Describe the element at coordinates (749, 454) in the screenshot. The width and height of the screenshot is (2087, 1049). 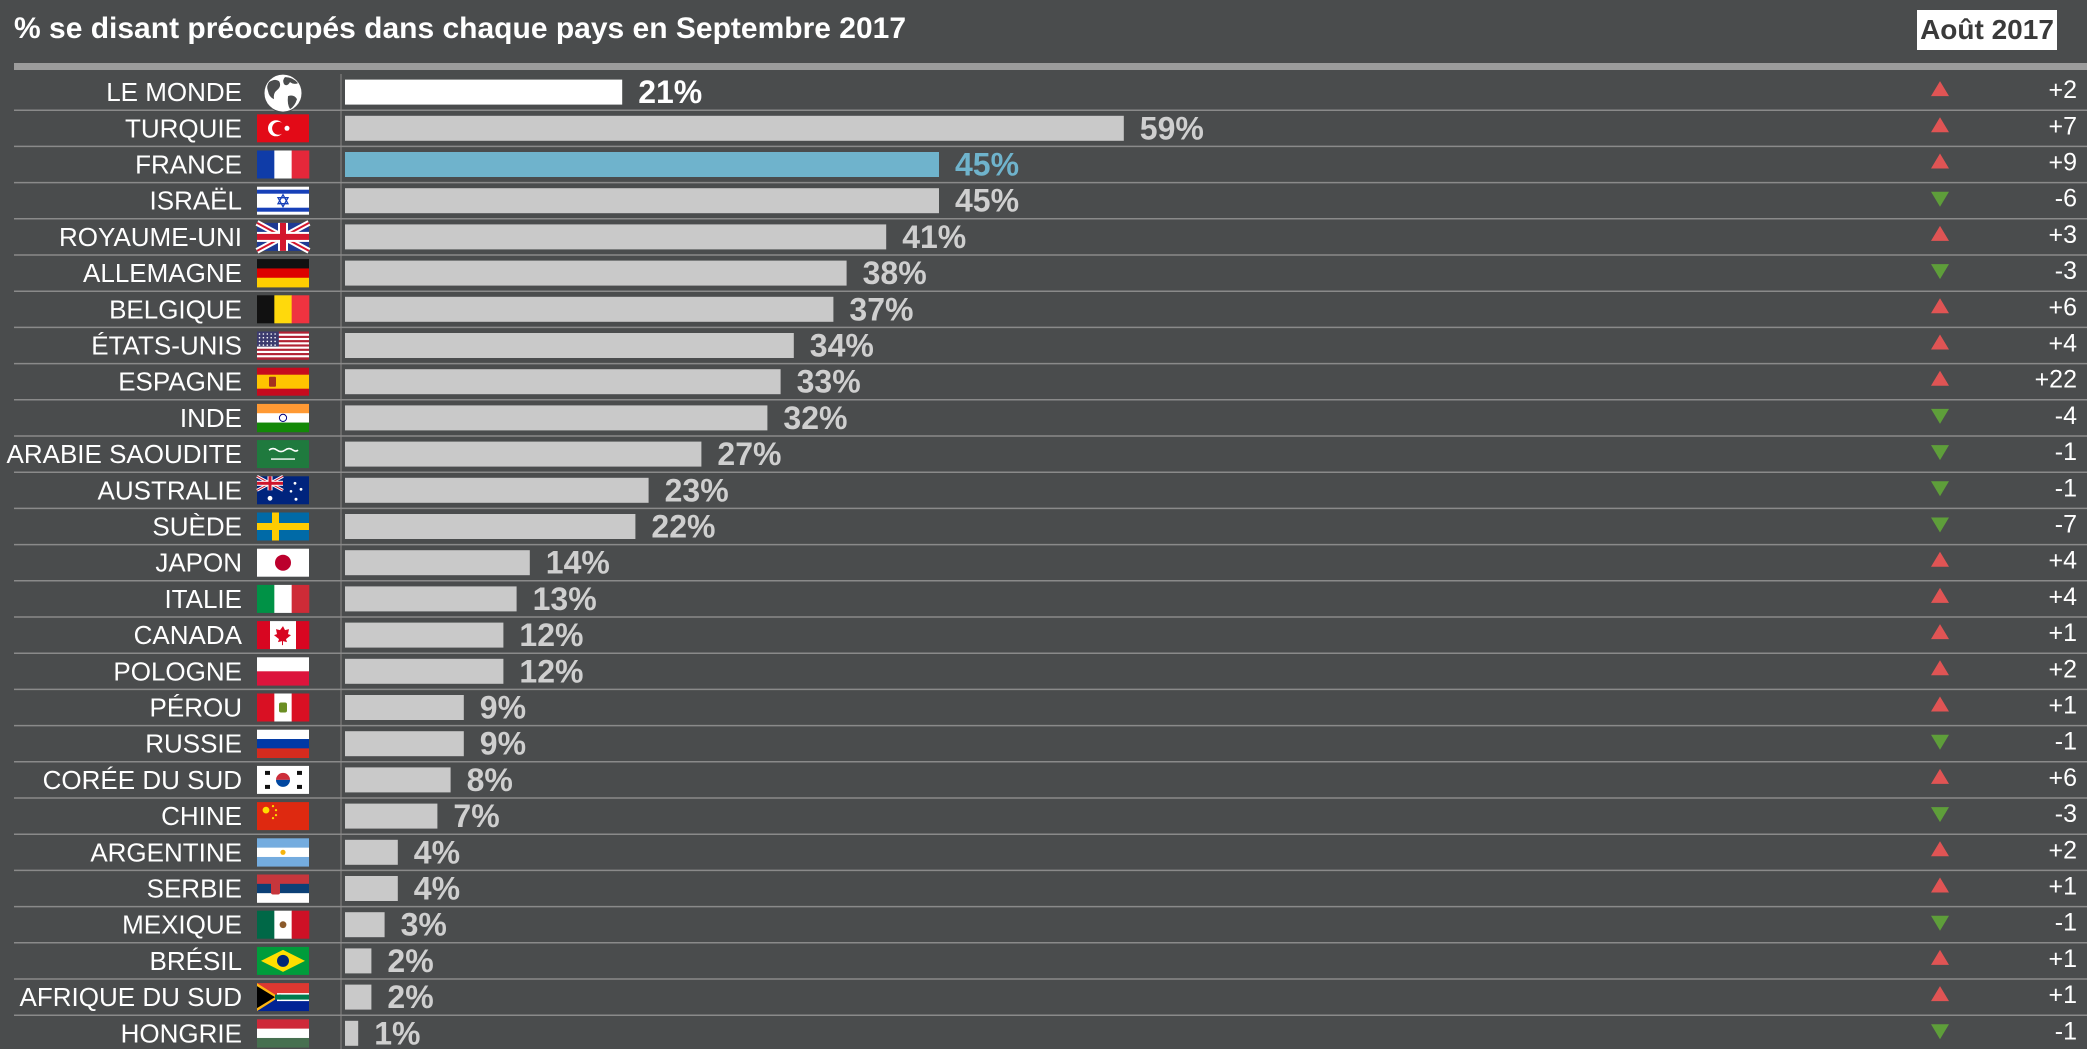
I see `value-label: 27%` at that location.